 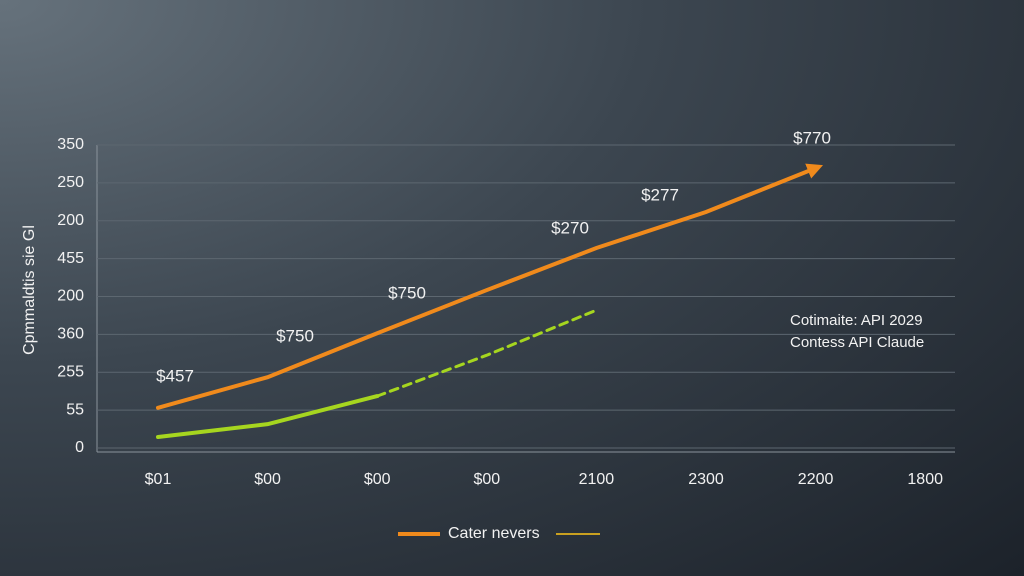 What do you see at coordinates (570, 227) in the screenshot?
I see `data-annotation: $270` at bounding box center [570, 227].